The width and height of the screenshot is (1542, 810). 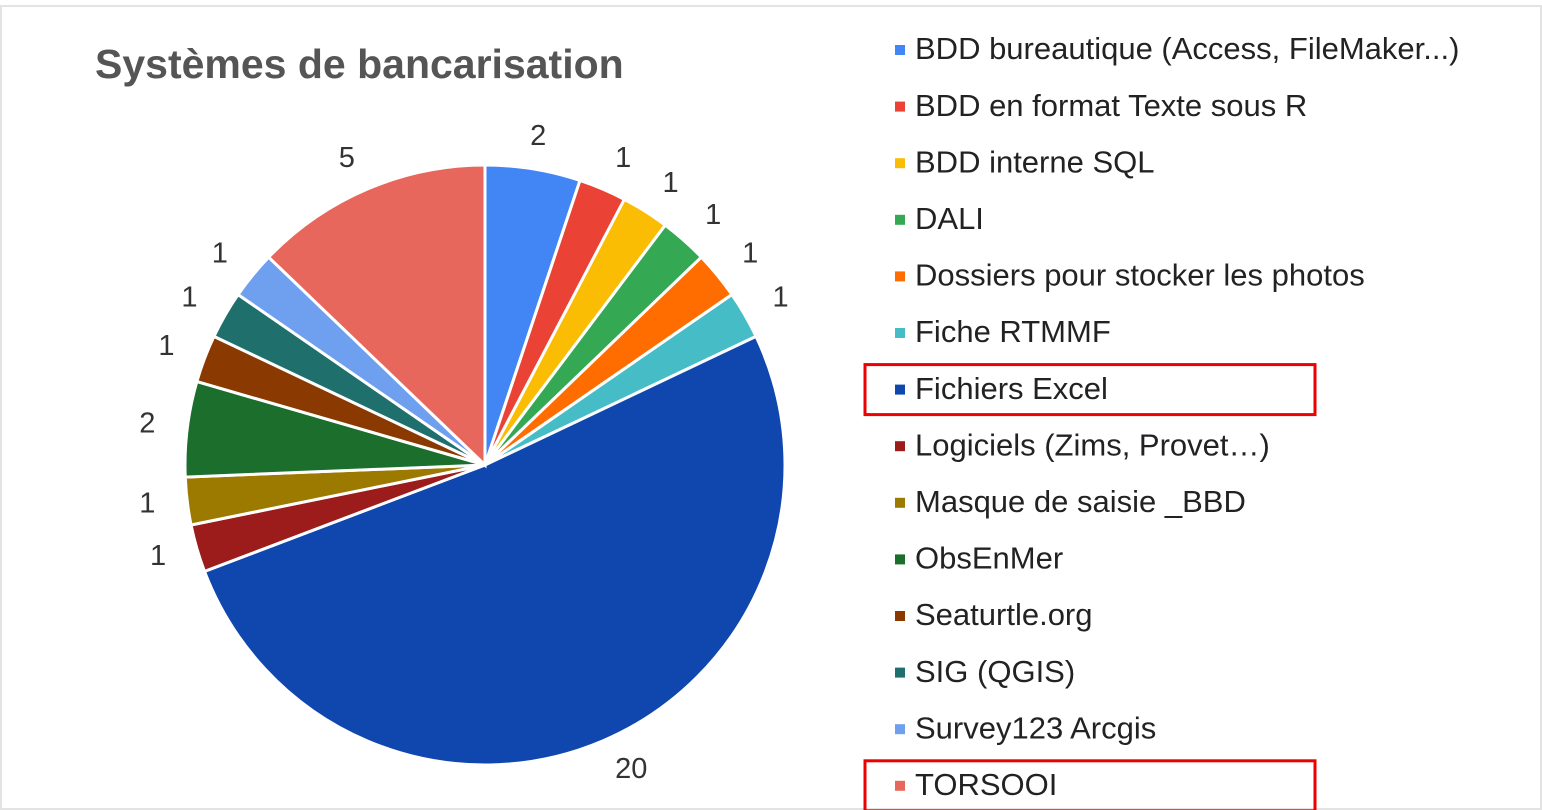 I want to click on legend-label: Fichiers Excel, so click(x=1011, y=388).